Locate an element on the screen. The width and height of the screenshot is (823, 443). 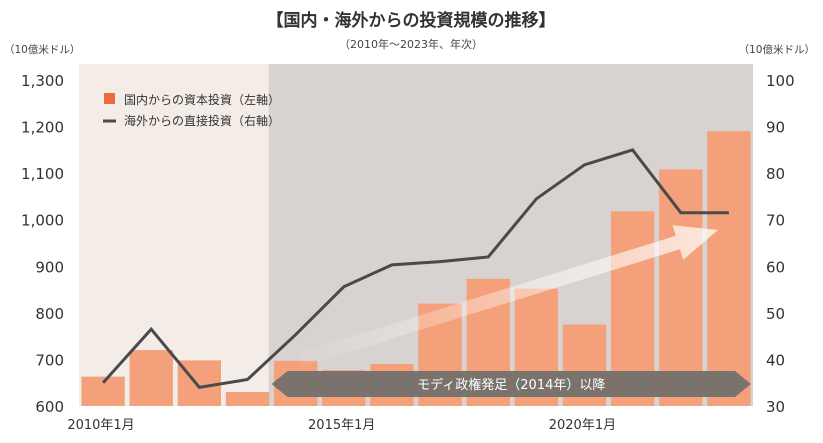
right-tick-1: 40 is located at coordinates (775, 360).